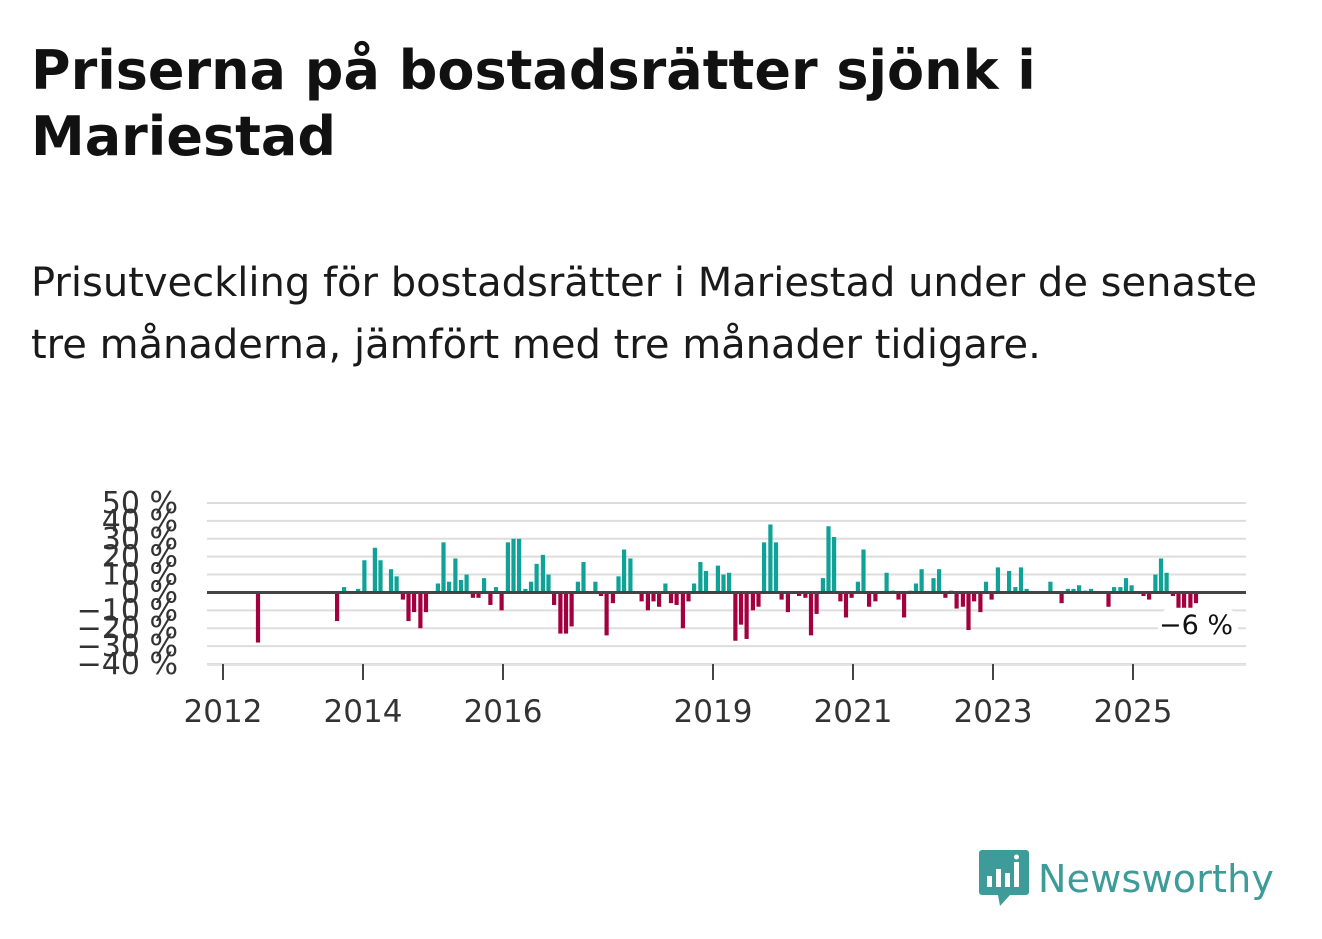 The image size is (1322, 939). I want to click on x-tick-label: 2014, so click(363, 712).